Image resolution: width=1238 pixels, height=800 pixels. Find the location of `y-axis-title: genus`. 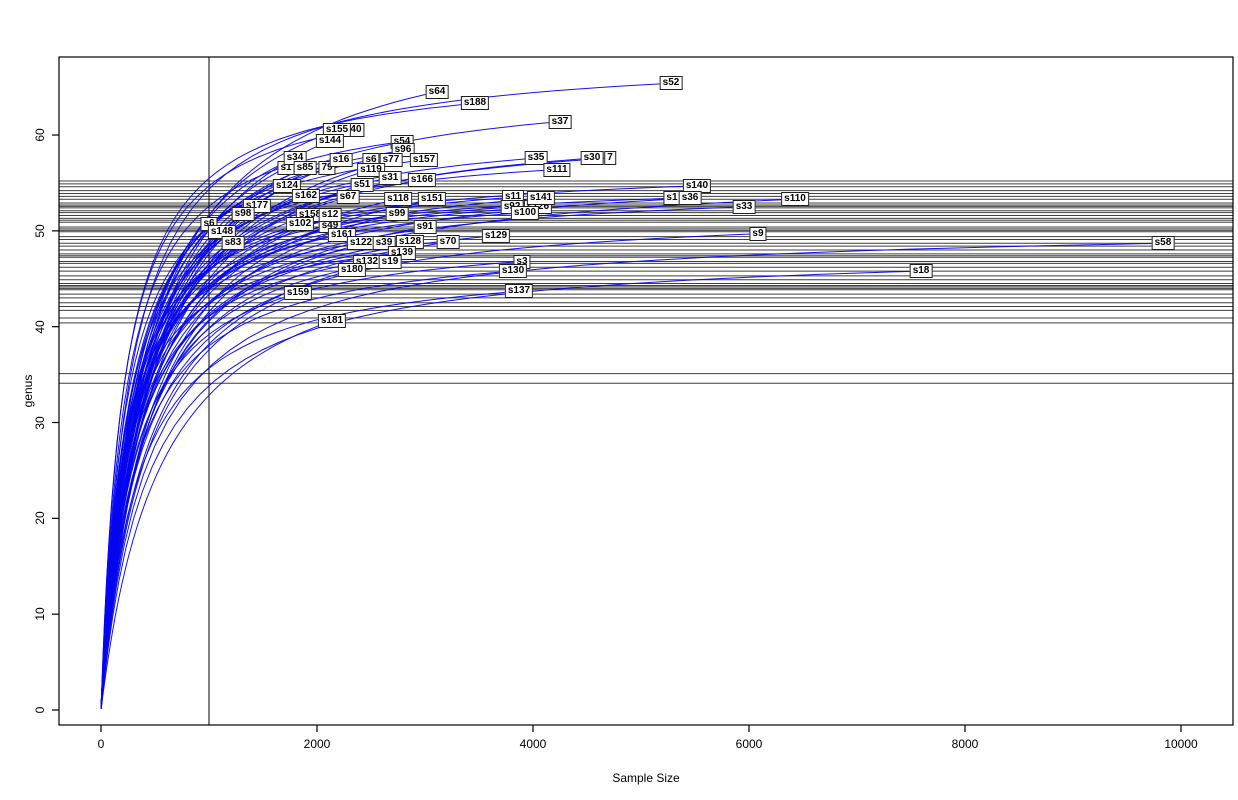

y-axis-title: genus is located at coordinates (28, 391).